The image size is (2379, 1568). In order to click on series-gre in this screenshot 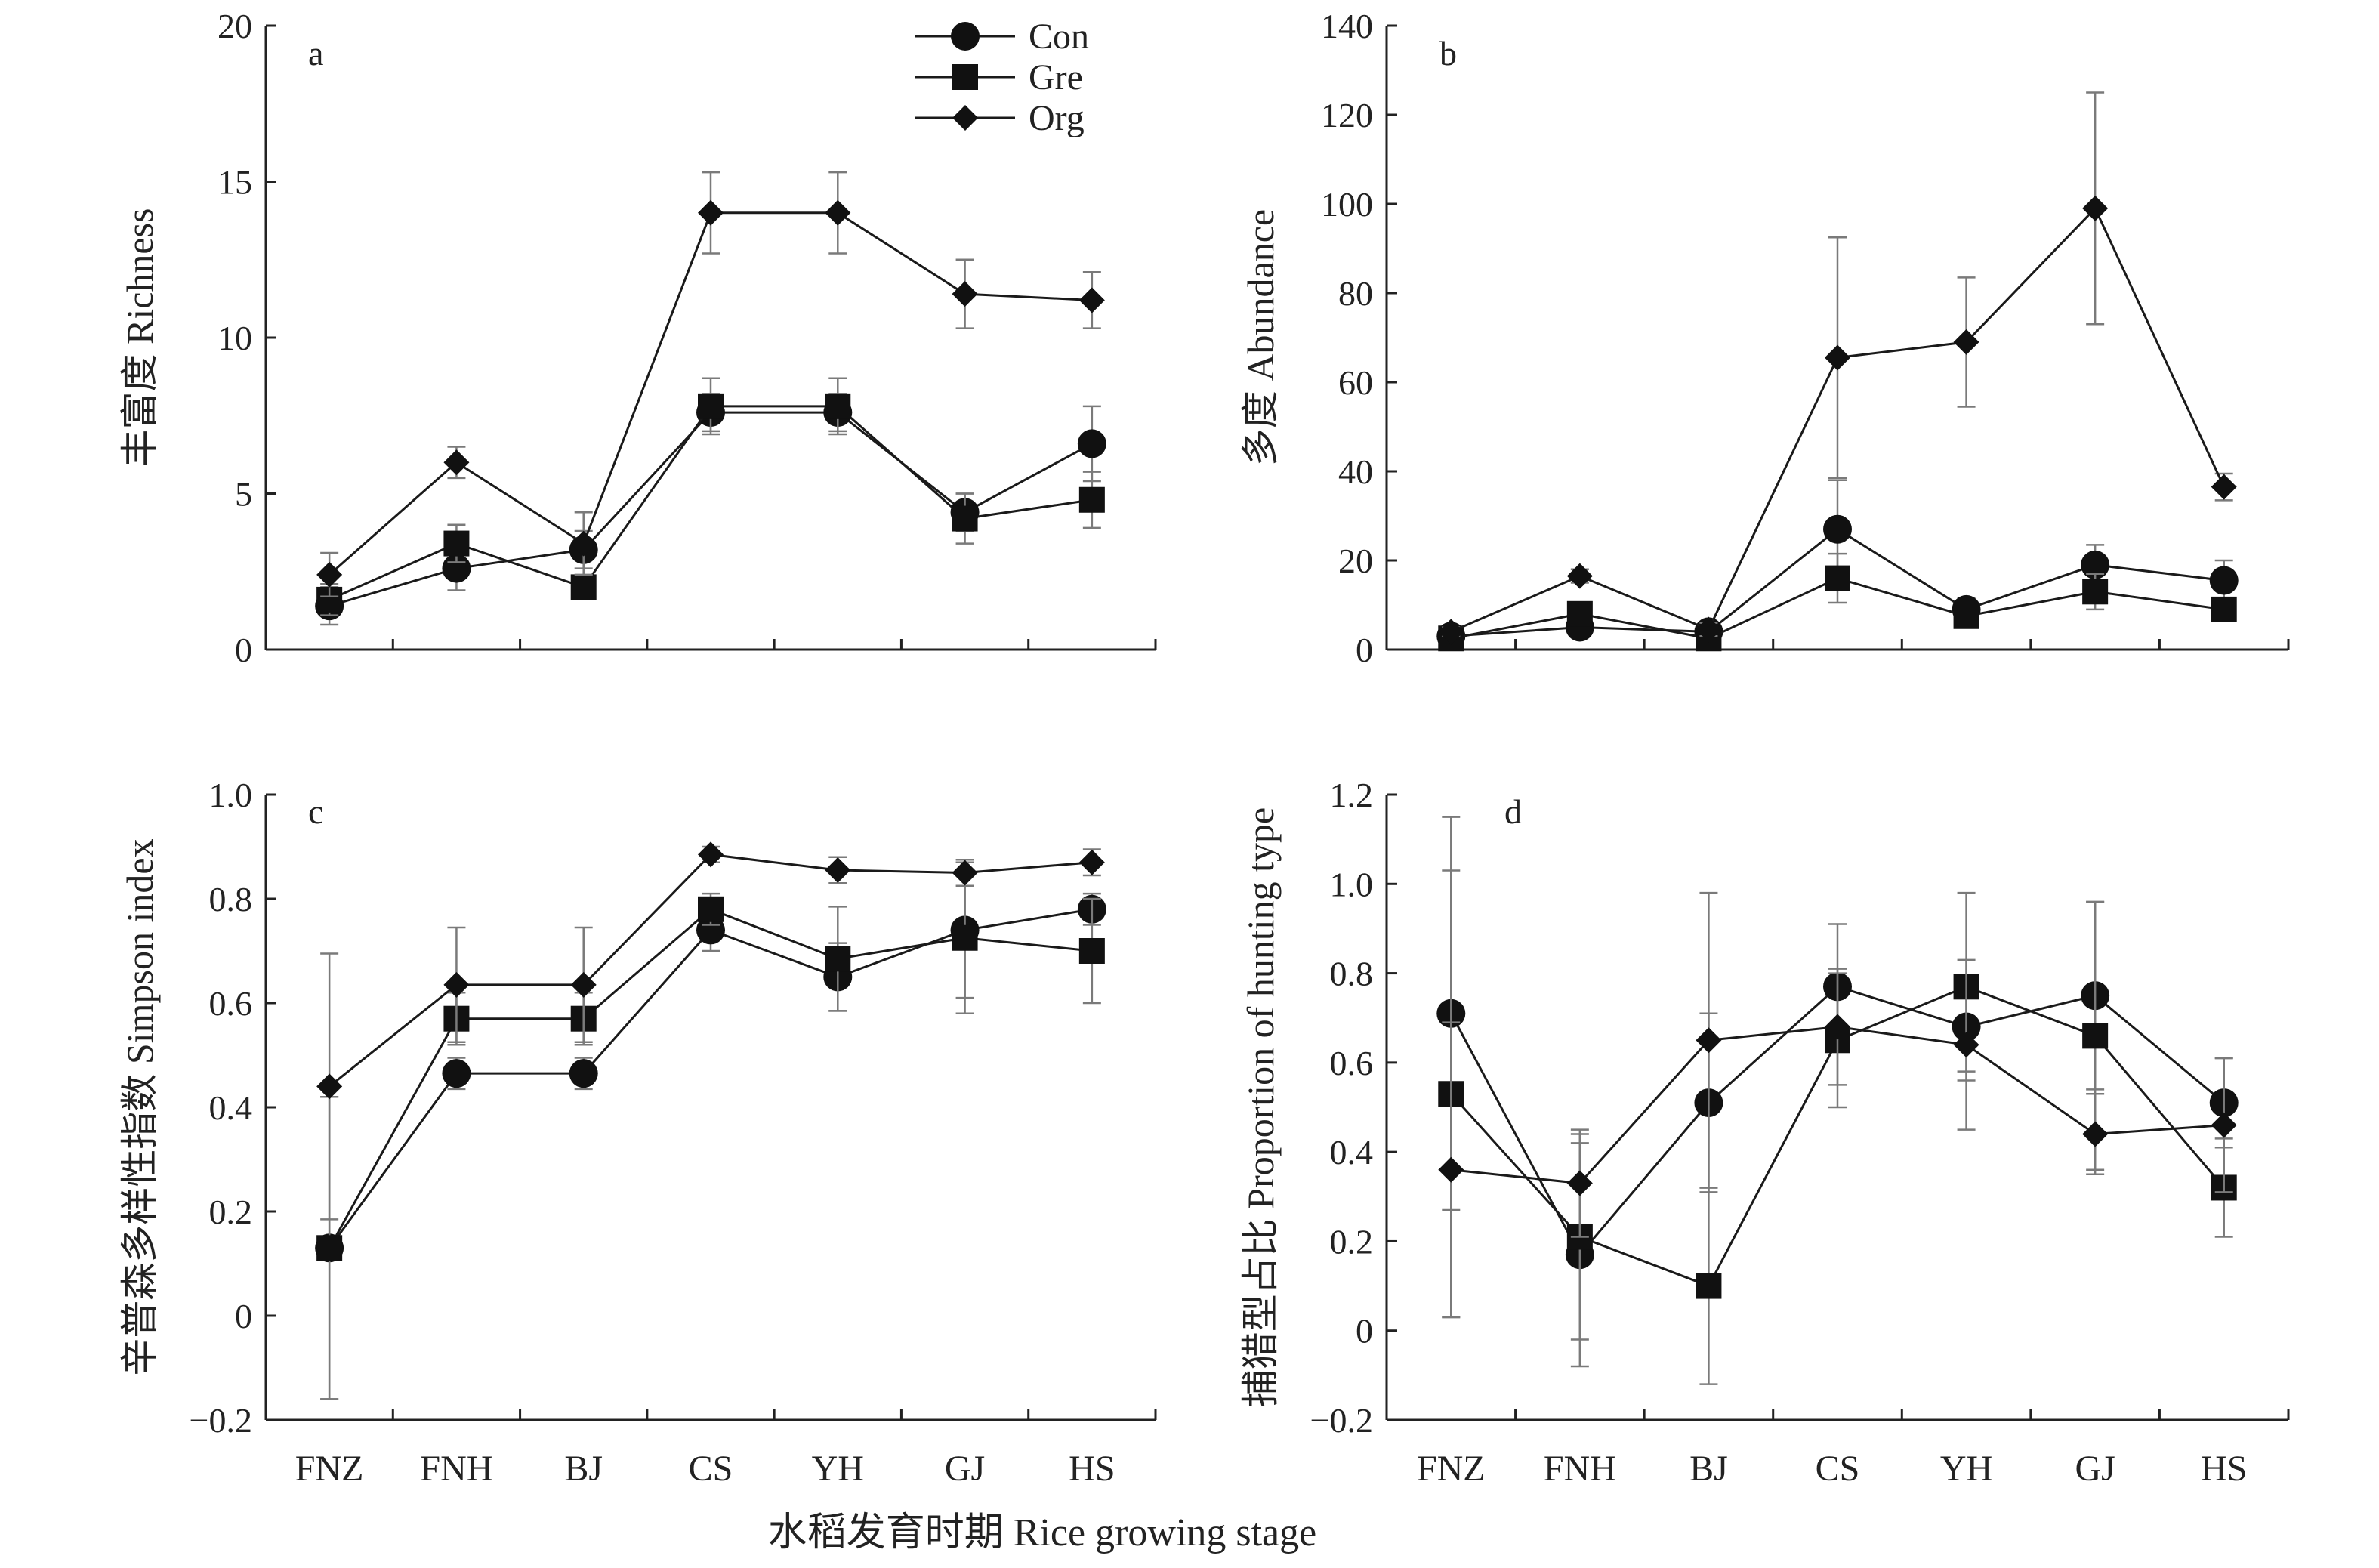, I will do `click(710, 496)`.